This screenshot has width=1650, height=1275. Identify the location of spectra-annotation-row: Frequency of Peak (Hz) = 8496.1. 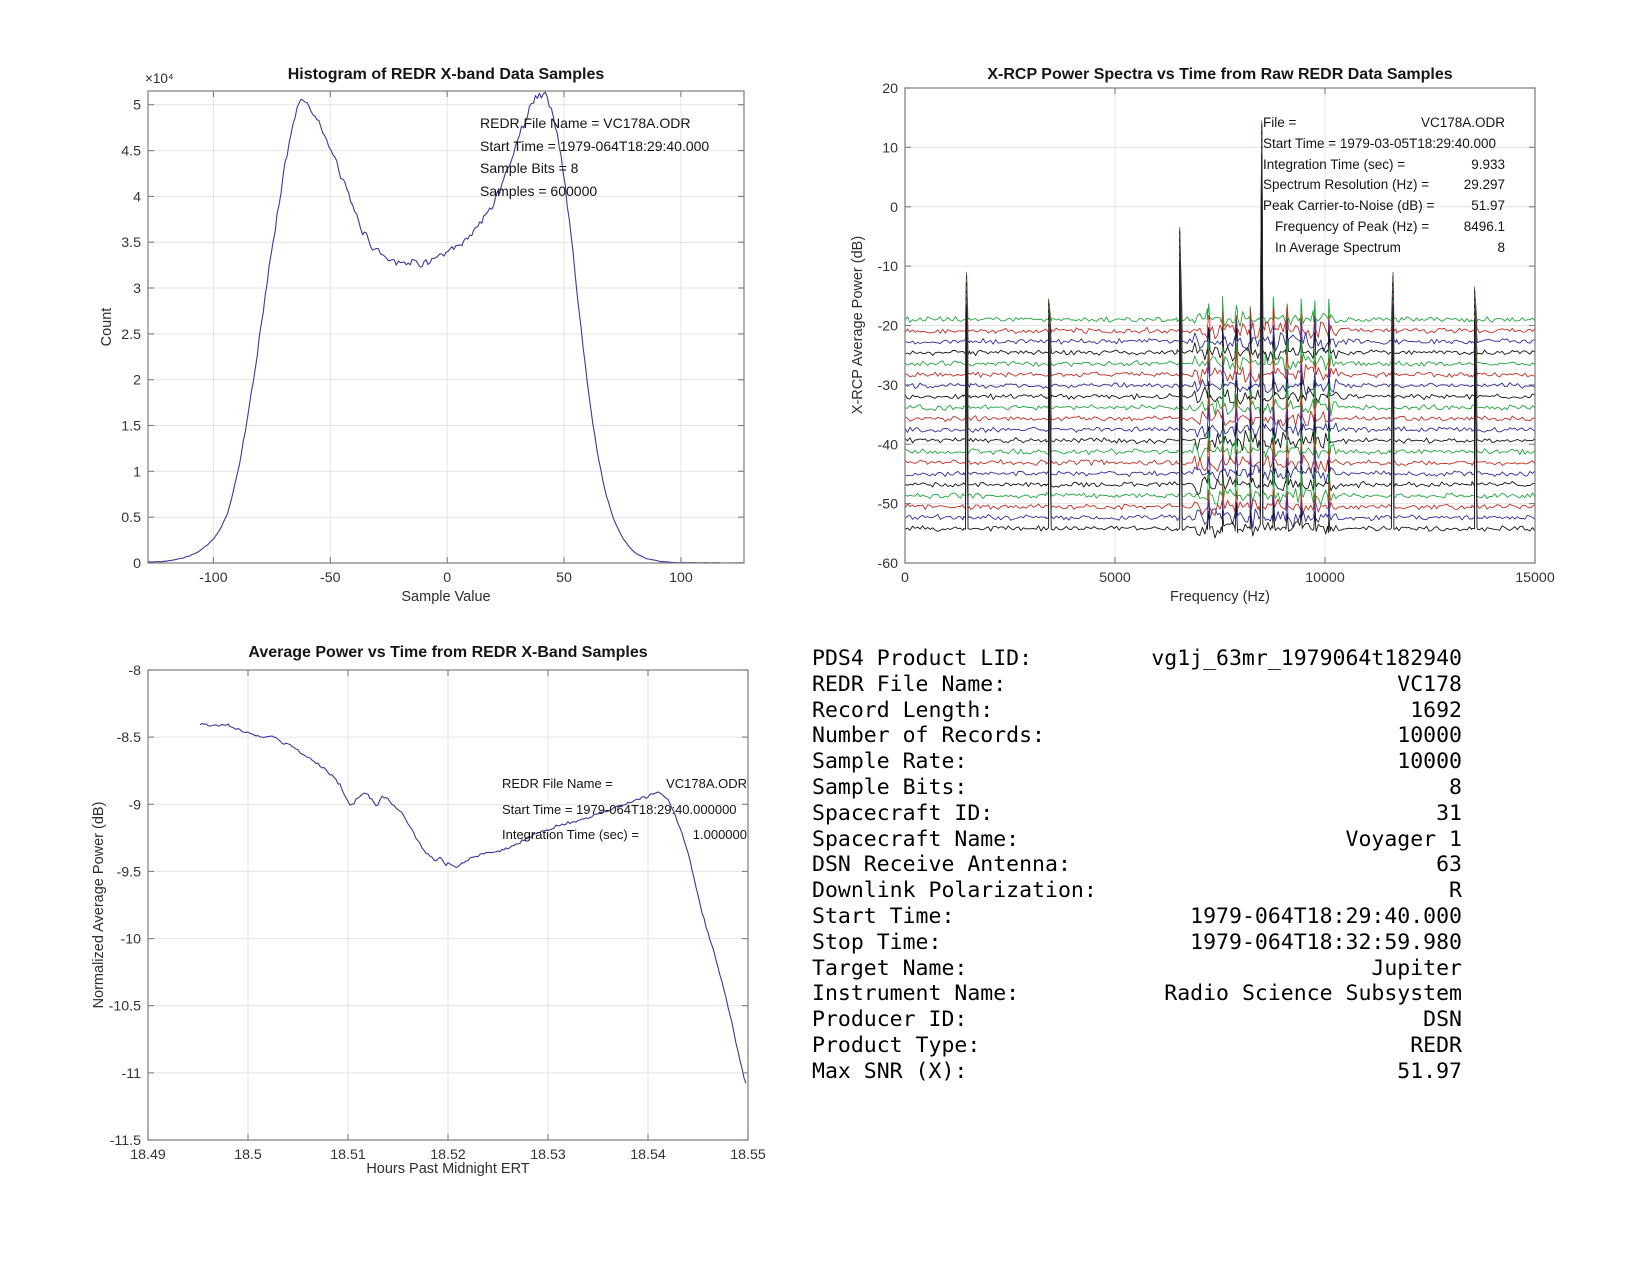
(1384, 227).